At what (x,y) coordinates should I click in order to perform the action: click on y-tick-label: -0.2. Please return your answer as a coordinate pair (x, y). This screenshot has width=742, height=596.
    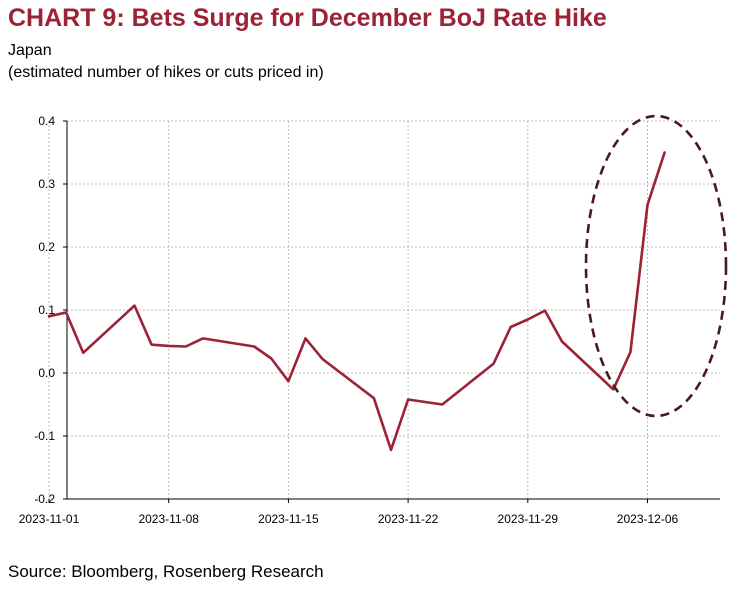
    Looking at the image, I should click on (44, 499).